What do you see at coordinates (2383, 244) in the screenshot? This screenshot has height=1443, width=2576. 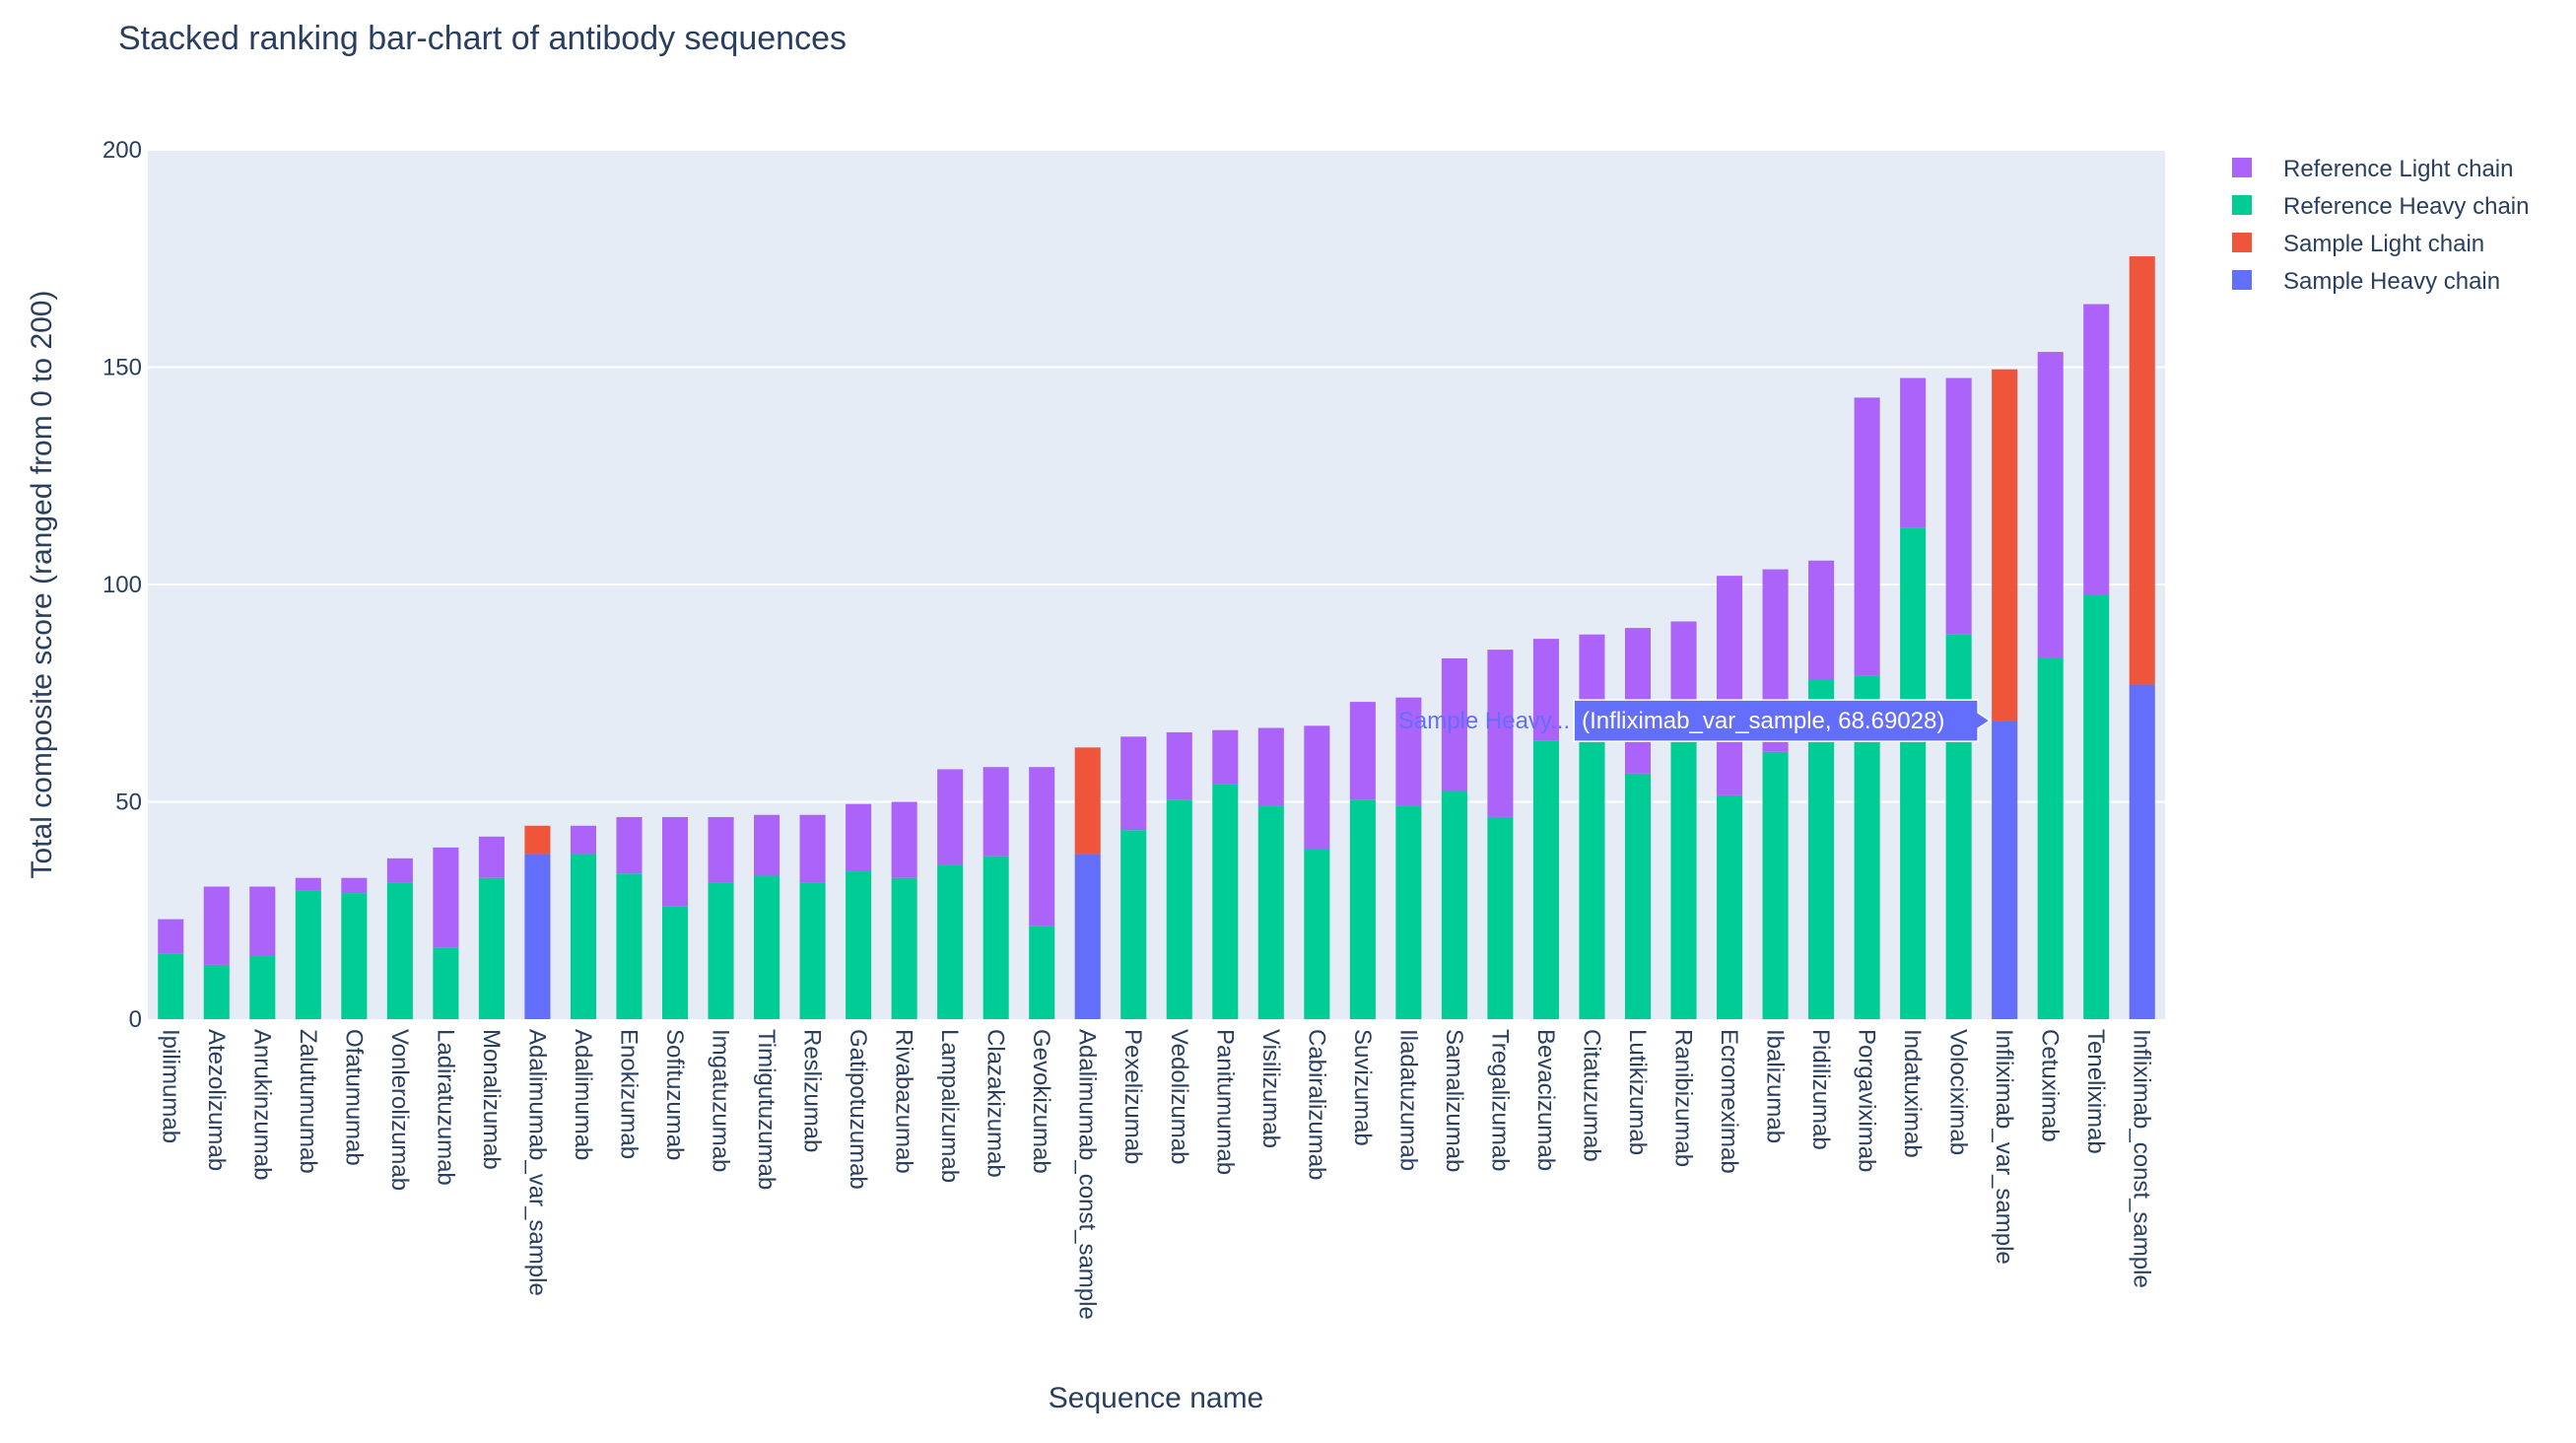 I see `legend-item-label: Sample Light chain` at bounding box center [2383, 244].